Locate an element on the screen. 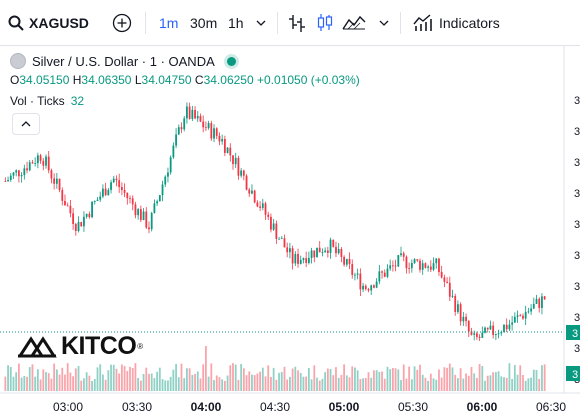 Image resolution: width=580 pixels, height=414 pixels. collapse-legend-button is located at coordinates (26, 124).